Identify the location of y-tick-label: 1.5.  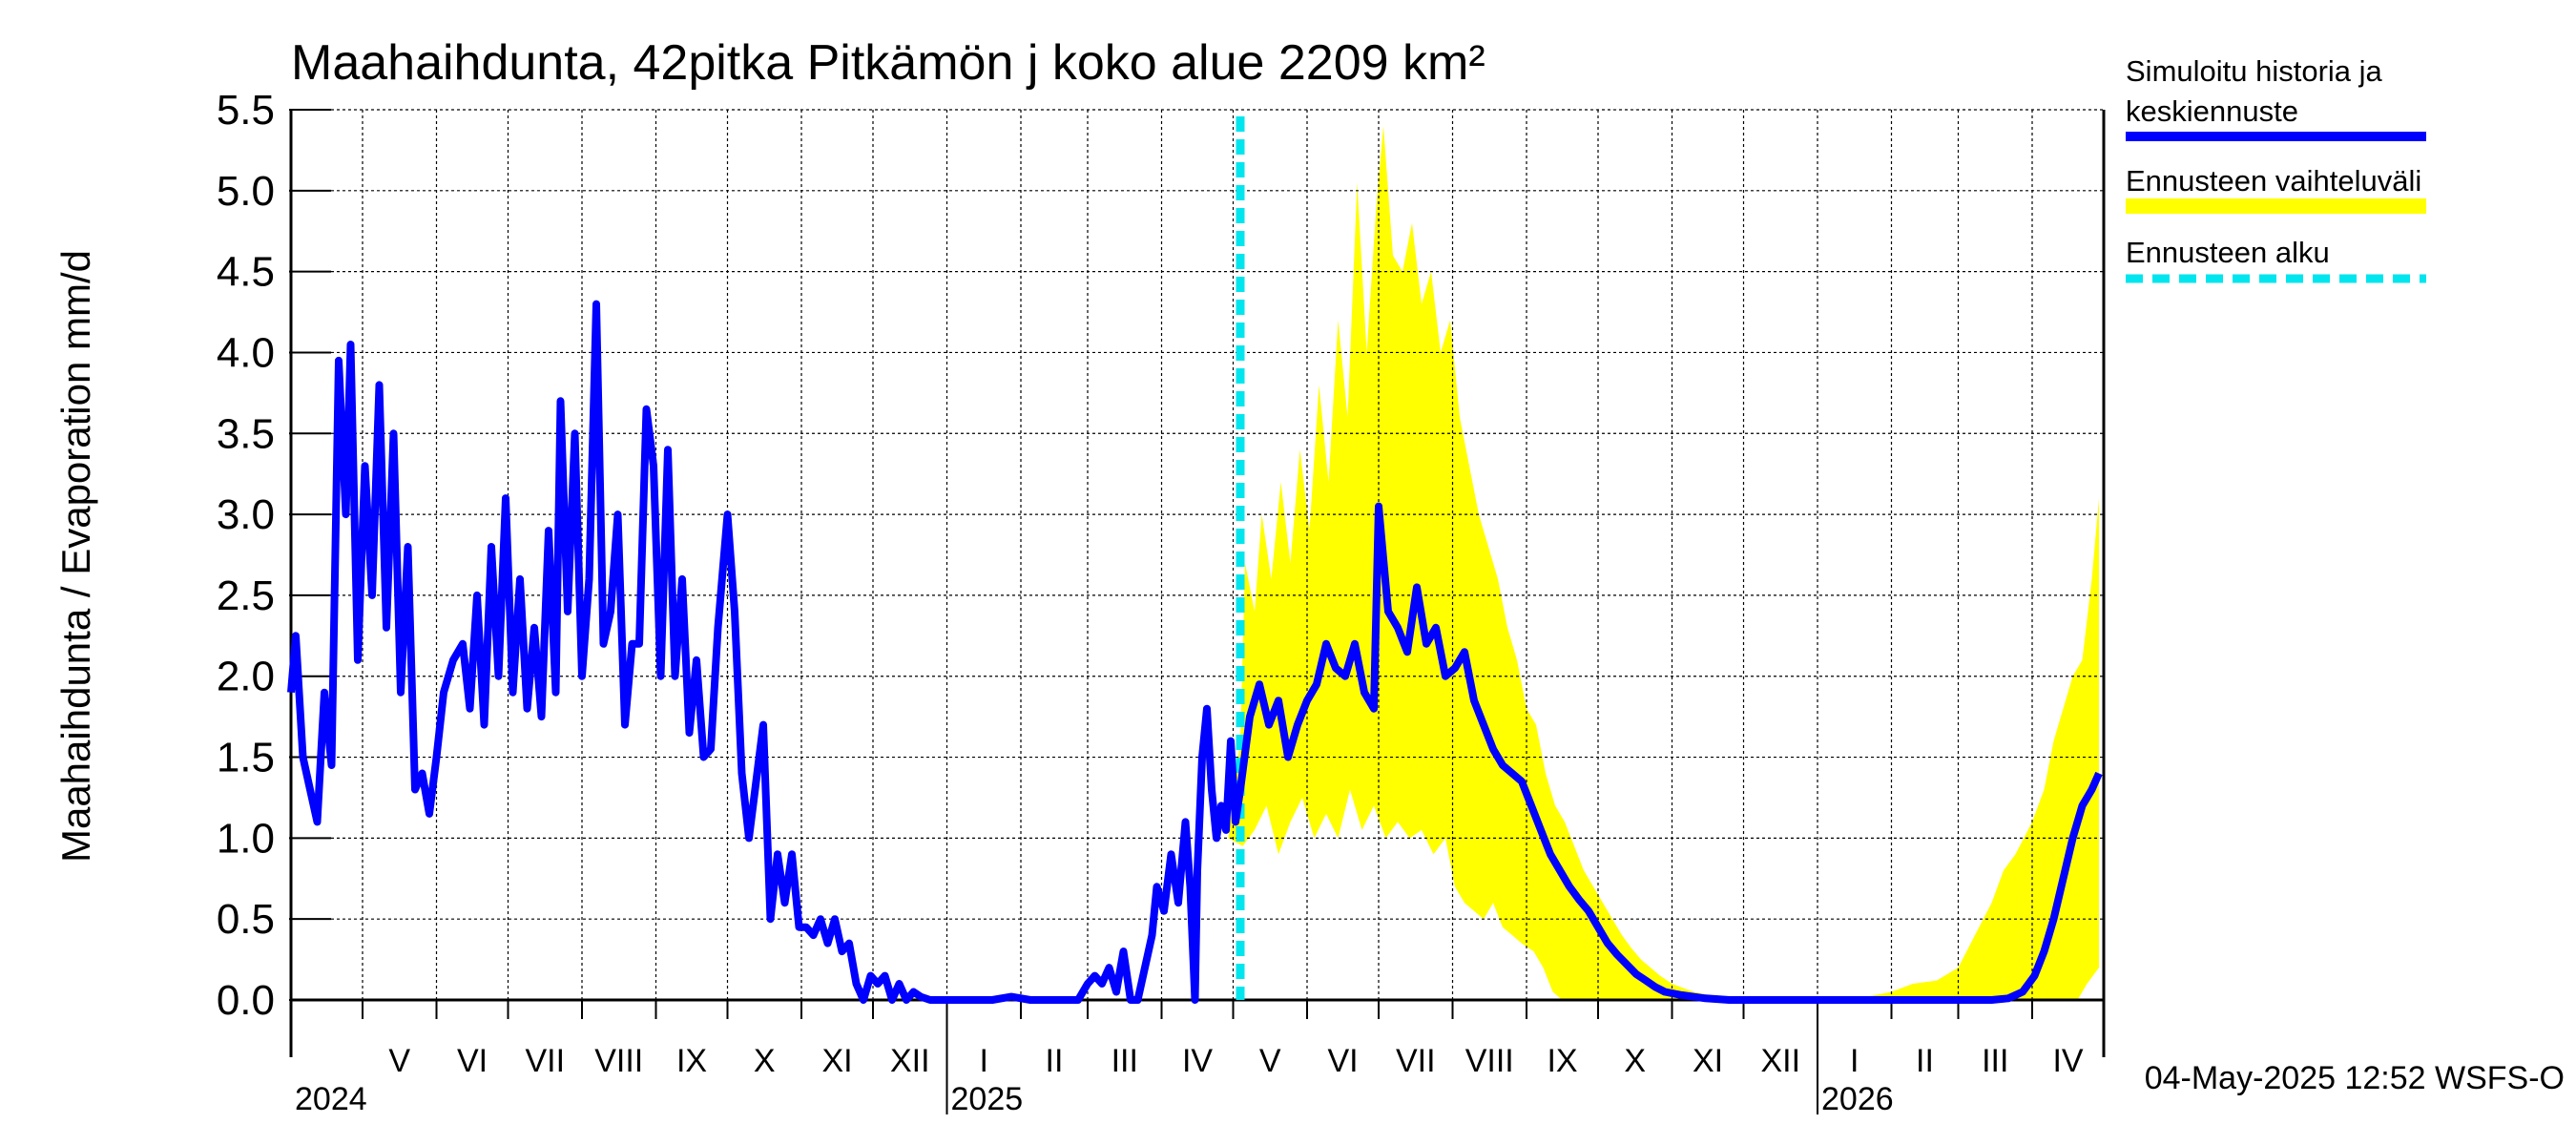
(246, 758).